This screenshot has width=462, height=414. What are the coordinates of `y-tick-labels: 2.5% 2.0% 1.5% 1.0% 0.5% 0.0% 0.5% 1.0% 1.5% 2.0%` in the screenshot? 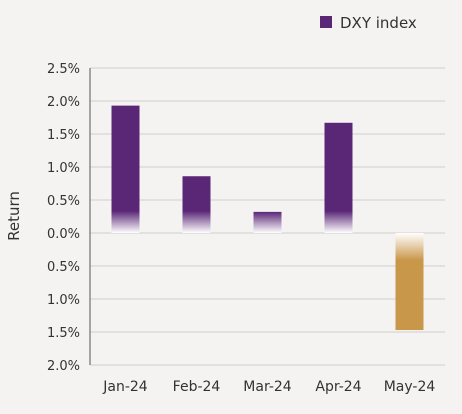 It's located at (63, 218).